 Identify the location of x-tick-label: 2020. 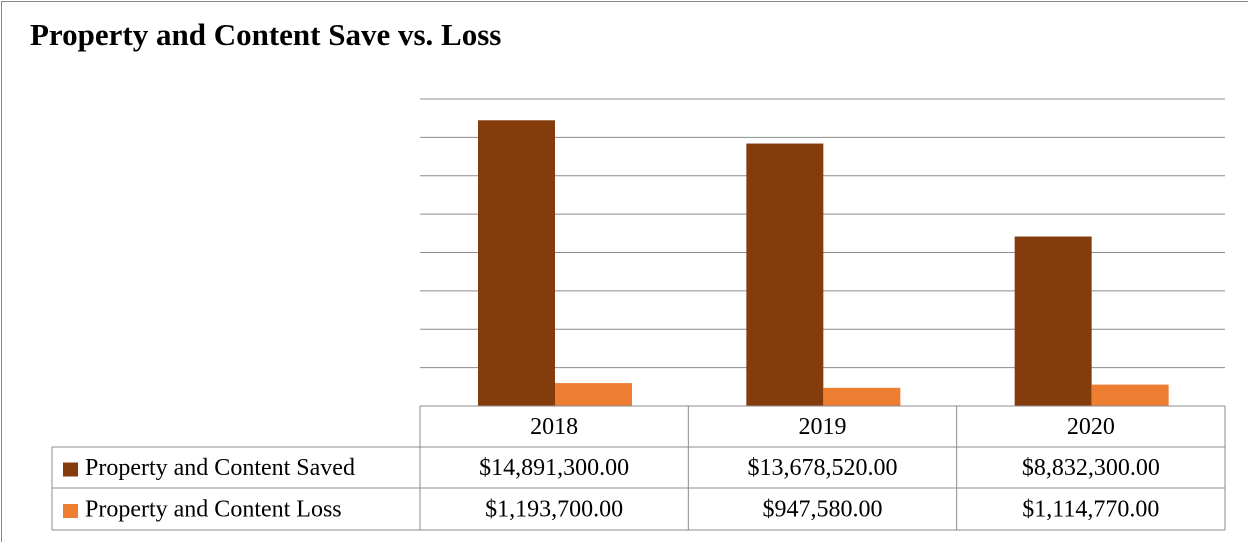
(1091, 427).